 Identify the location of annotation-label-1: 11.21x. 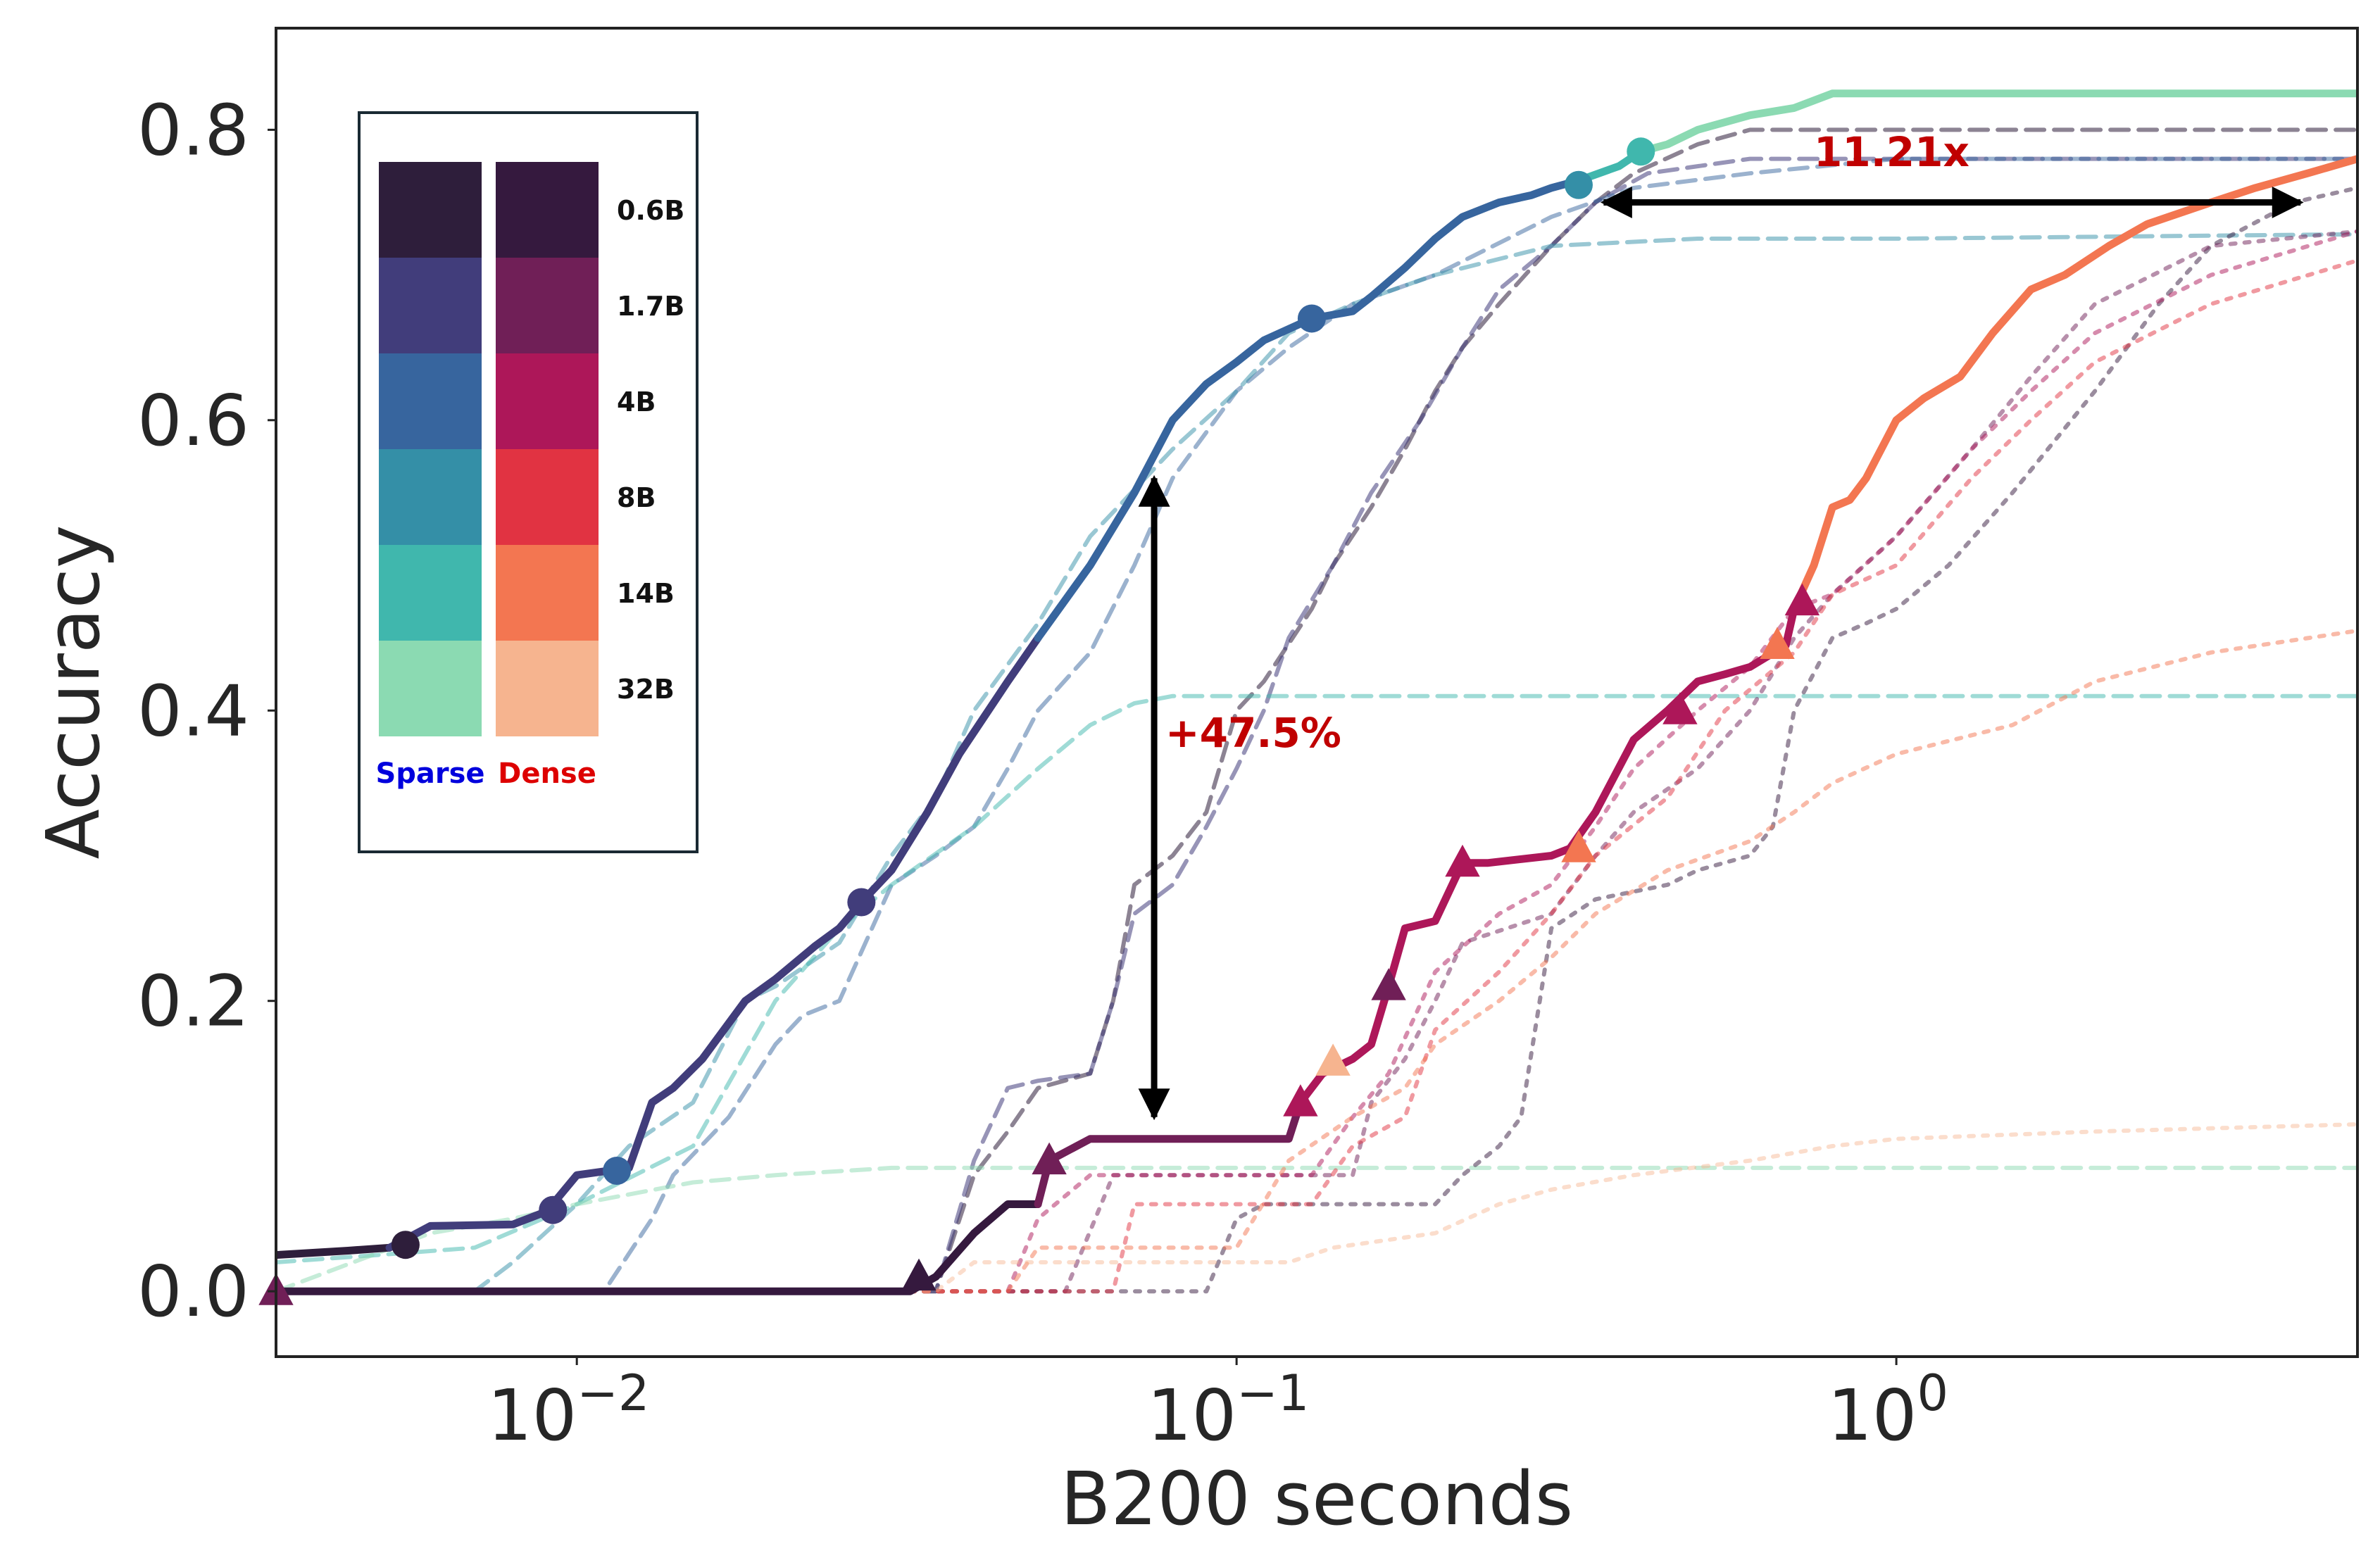
(1892, 152).